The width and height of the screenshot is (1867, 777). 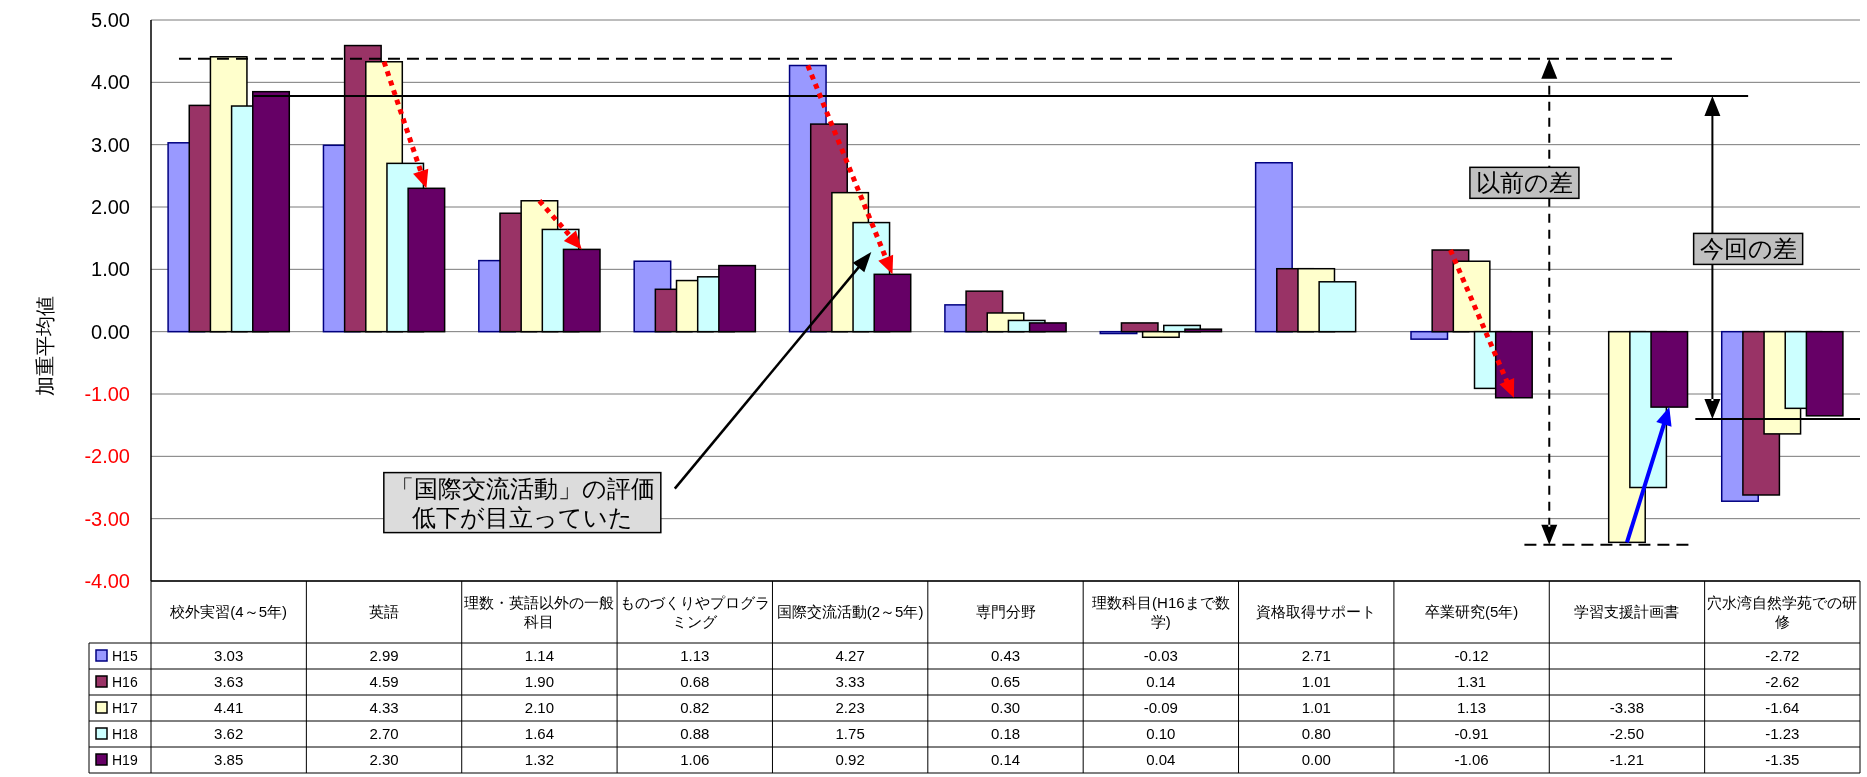 What do you see at coordinates (850, 733) in the screenshot?
I see `data-label: 1.75` at bounding box center [850, 733].